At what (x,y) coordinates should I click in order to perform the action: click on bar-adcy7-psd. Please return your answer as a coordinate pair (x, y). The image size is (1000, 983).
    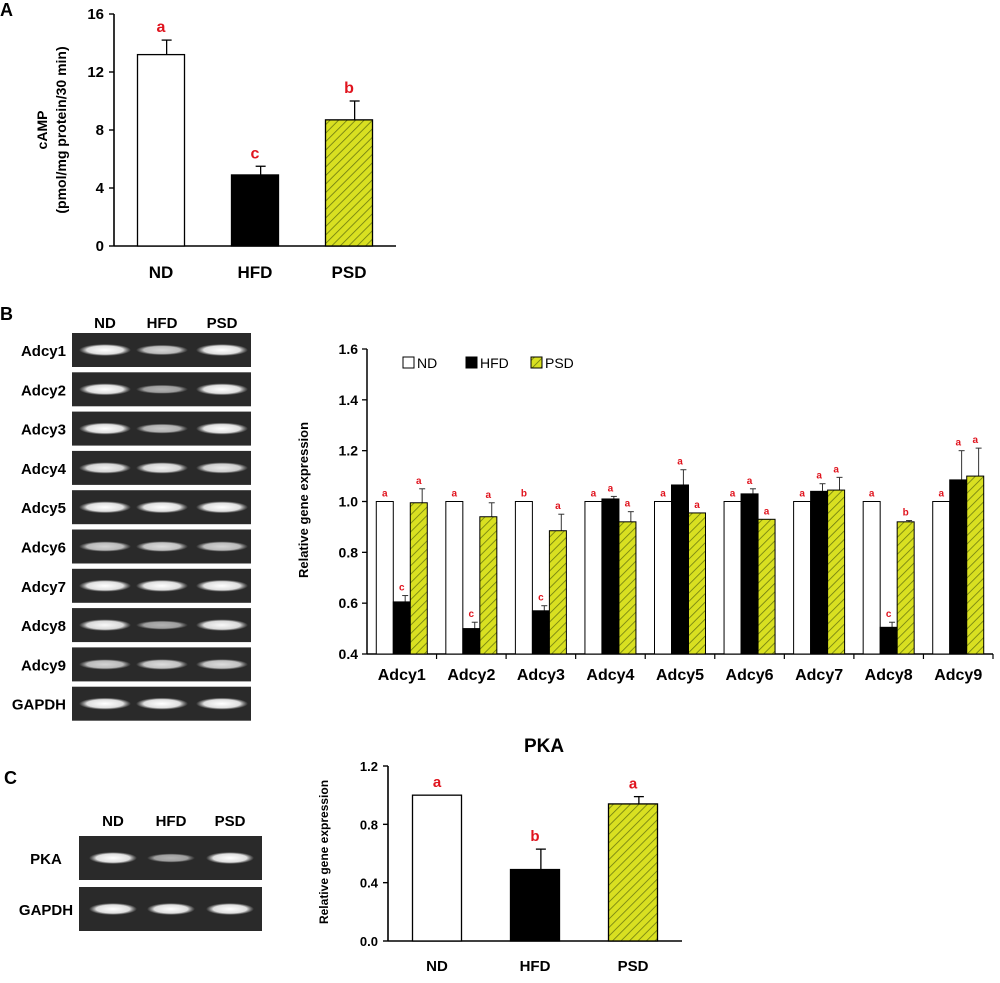
    Looking at the image, I should click on (836, 572).